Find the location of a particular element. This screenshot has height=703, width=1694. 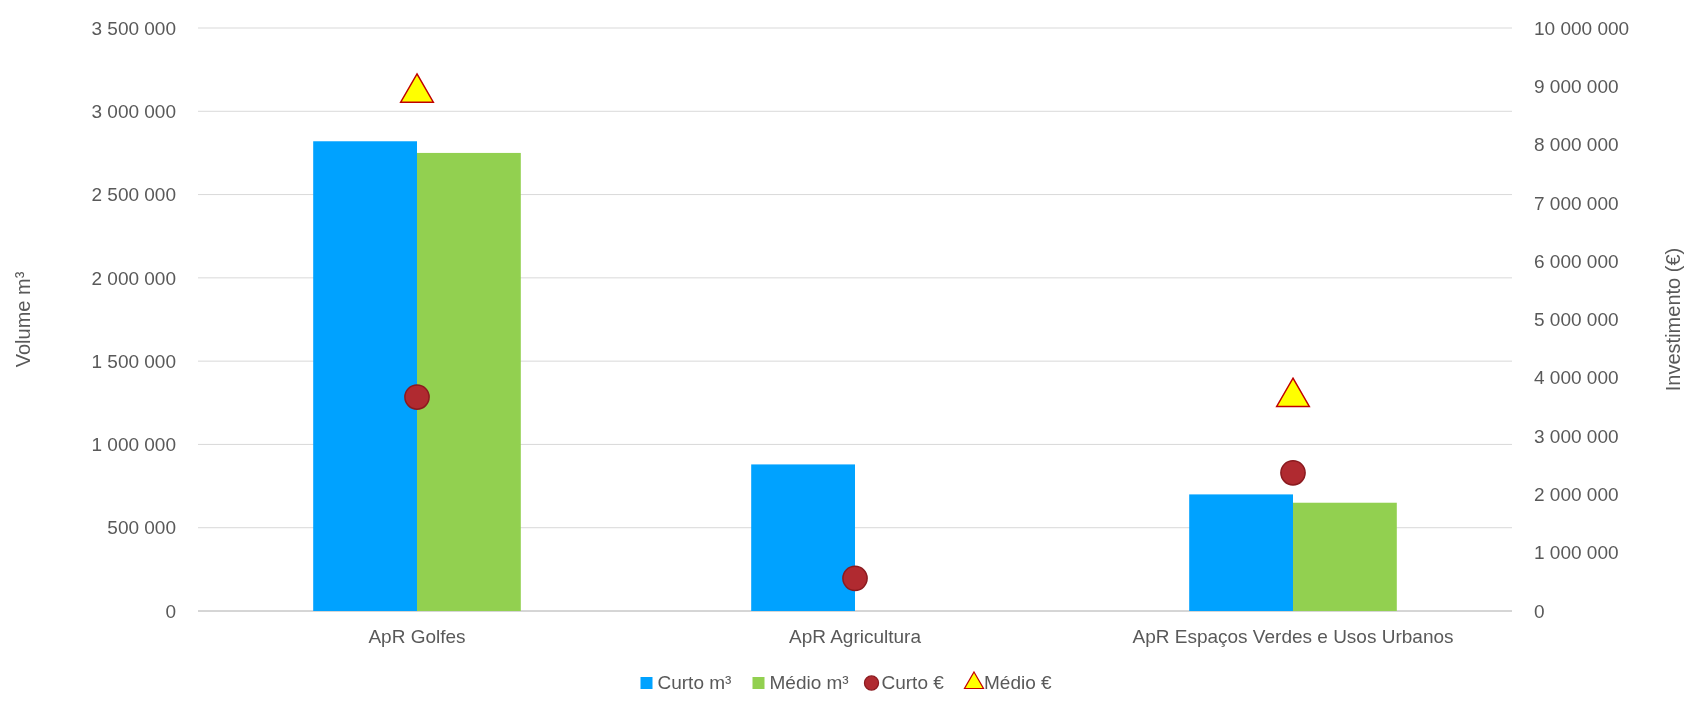

y2-tick-label: 7 000 000 is located at coordinates (1576, 203).